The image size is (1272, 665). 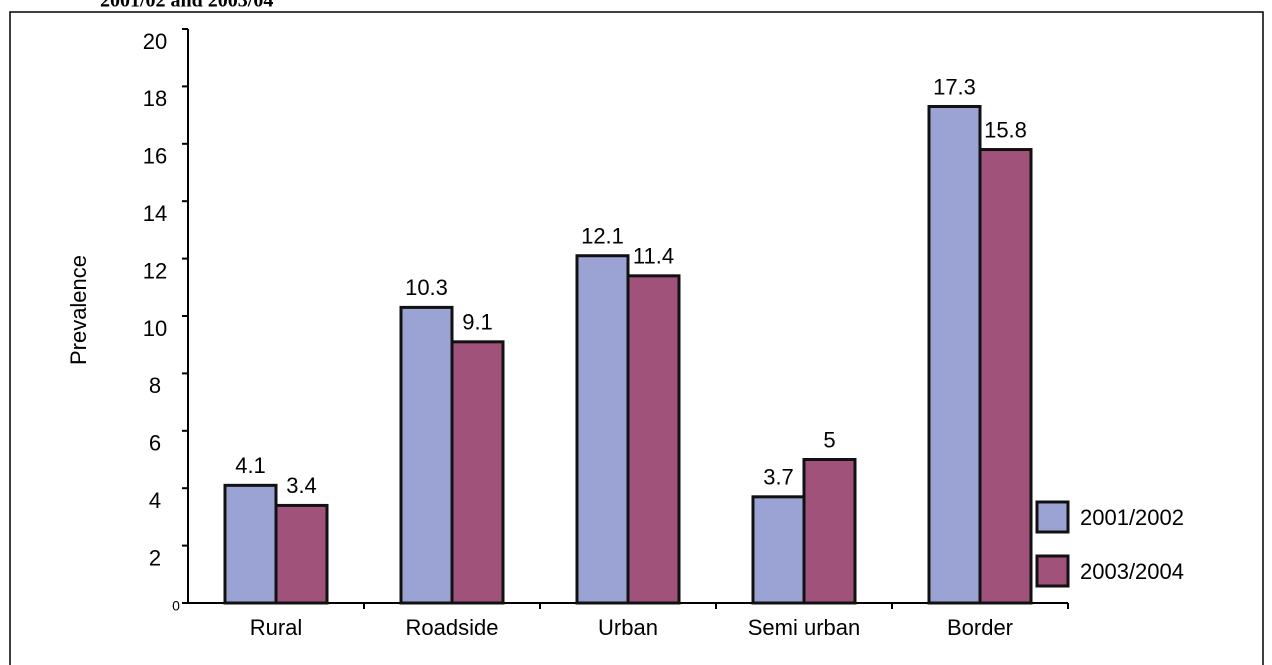 I want to click on data-label: 11.4, so click(x=653, y=256).